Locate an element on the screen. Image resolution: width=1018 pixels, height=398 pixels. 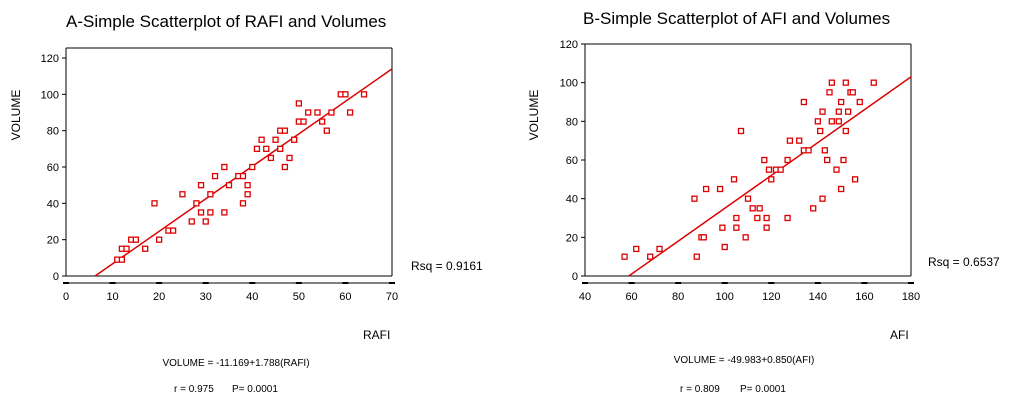
x-tick-label: 100 is located at coordinates (725, 297).